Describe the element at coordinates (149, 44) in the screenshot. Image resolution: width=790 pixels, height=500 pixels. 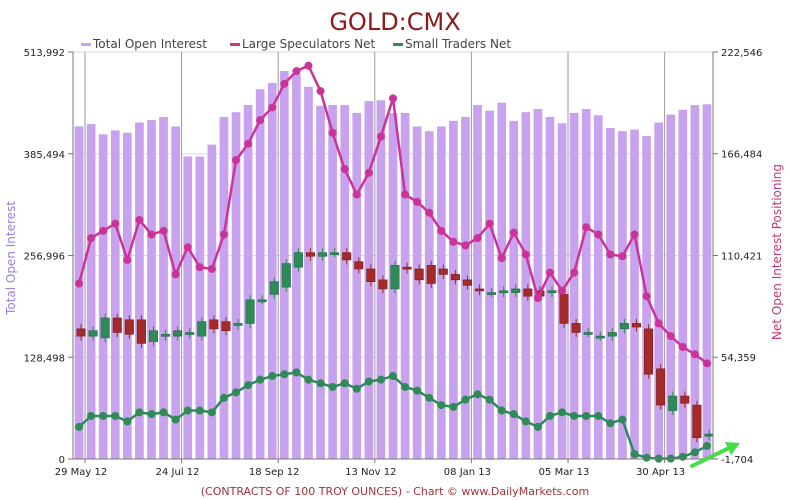
I see `legend-open-interest: Total Open Interest` at that location.